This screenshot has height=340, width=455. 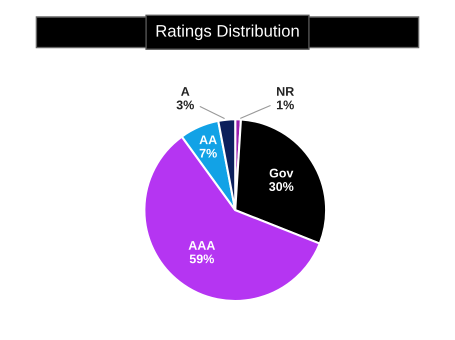 I want to click on slice-label: AA, so click(x=208, y=139).